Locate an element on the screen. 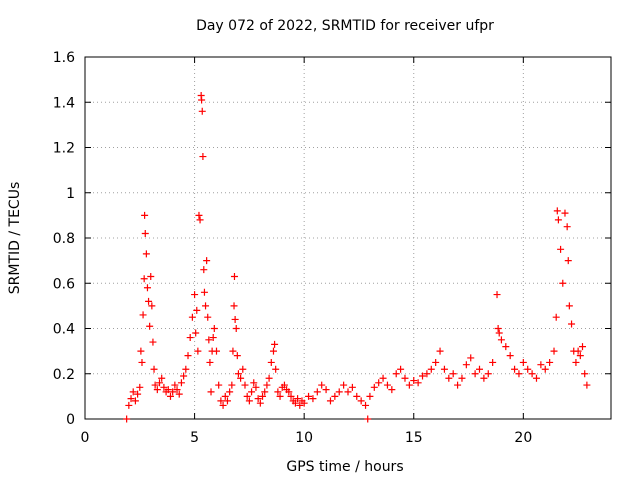  x-tick-label: 5 is located at coordinates (194, 438).